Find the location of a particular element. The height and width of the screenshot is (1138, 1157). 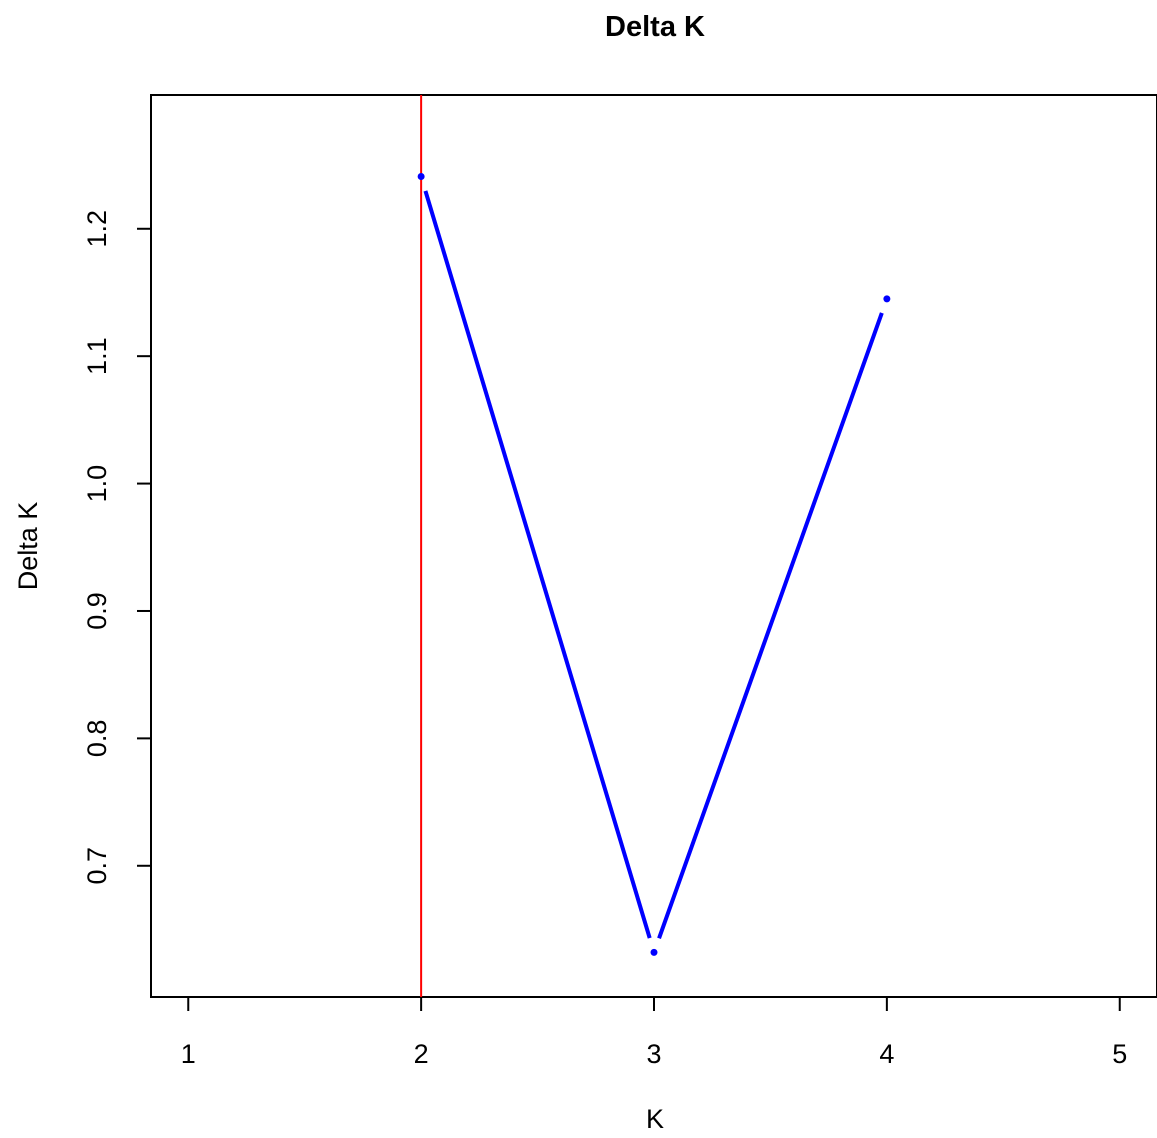

y-axis: 0.7 0.8 0.9 1.0 1.1 1.2 is located at coordinates (117, 547).